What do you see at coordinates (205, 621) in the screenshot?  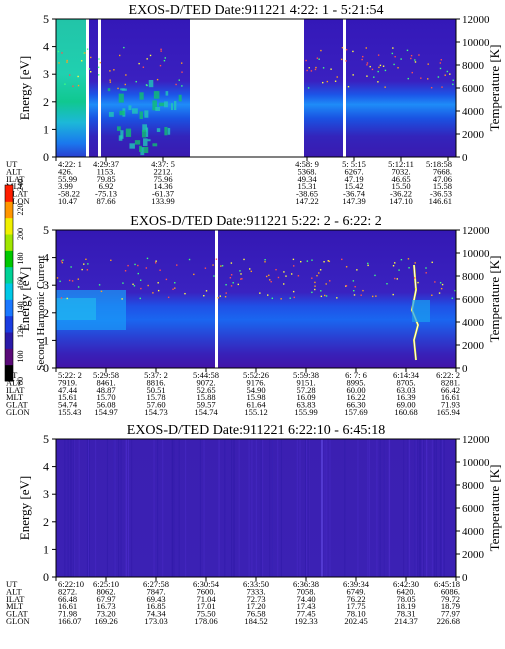 I see `axis-row-value: 178.06` at bounding box center [205, 621].